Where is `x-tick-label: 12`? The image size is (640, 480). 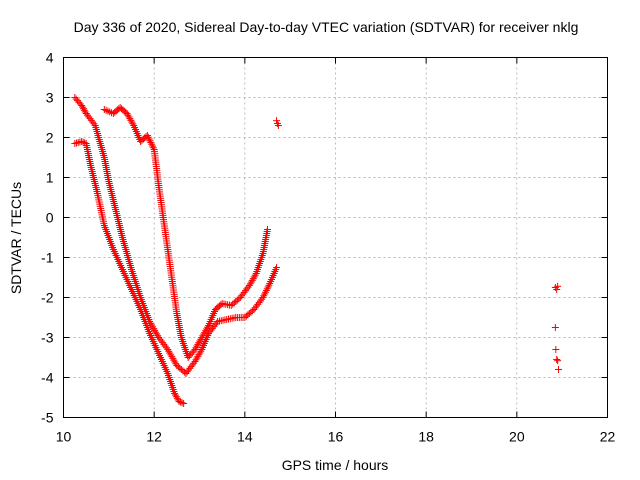
x-tick-label: 12 is located at coordinates (154, 437).